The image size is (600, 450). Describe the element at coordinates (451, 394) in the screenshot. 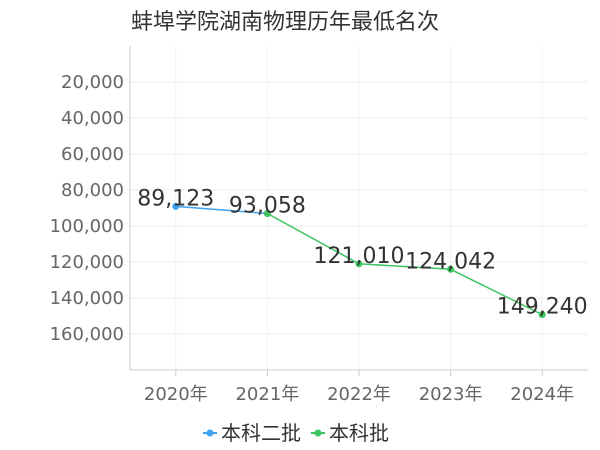

I see `x-tick-label: 2023年` at that location.